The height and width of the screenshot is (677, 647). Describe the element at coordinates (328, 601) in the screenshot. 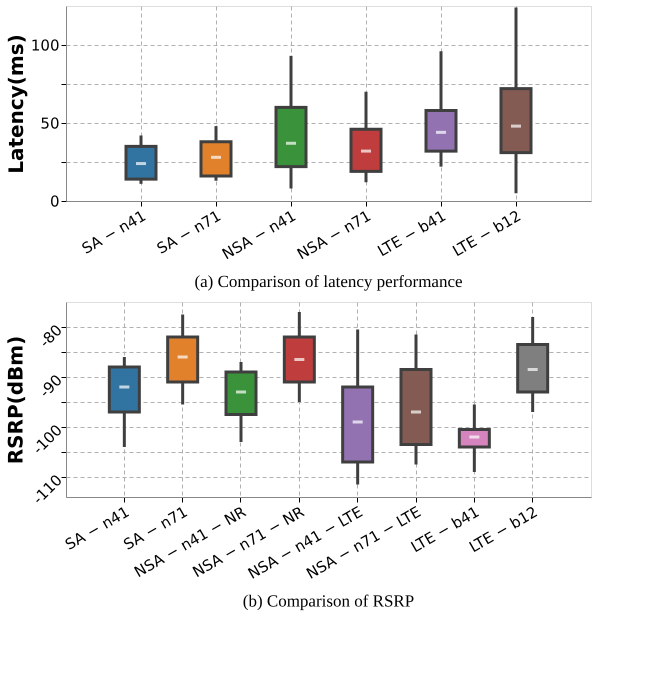

I see `text: (b) Comparison of RSRP` at that location.